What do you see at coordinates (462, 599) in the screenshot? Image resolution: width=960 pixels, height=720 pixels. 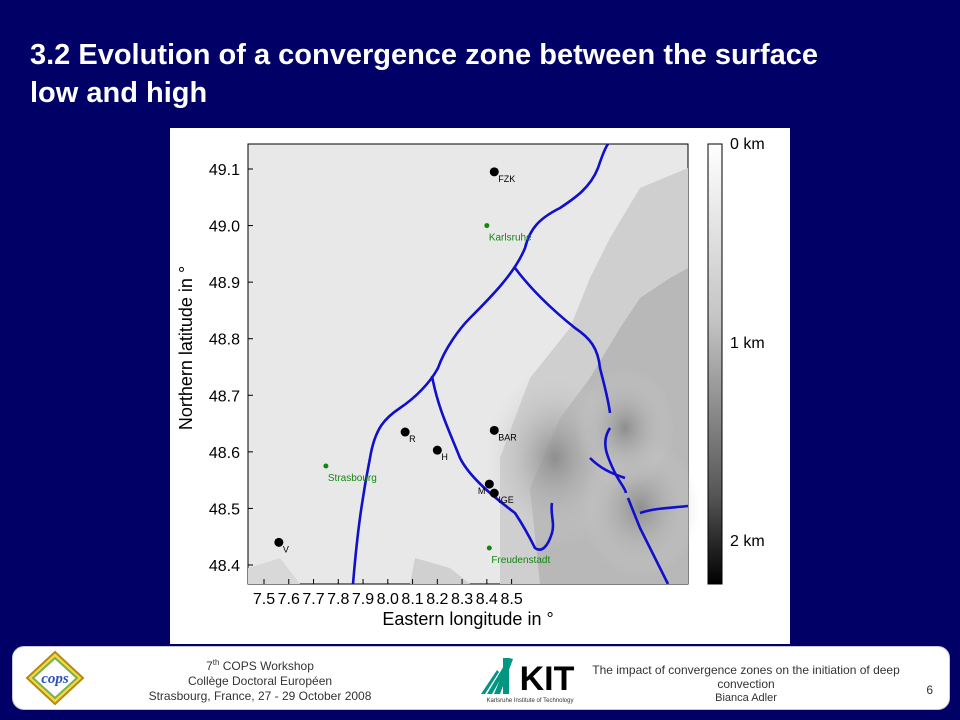 I see `x-tick-label: 8.3` at bounding box center [462, 599].